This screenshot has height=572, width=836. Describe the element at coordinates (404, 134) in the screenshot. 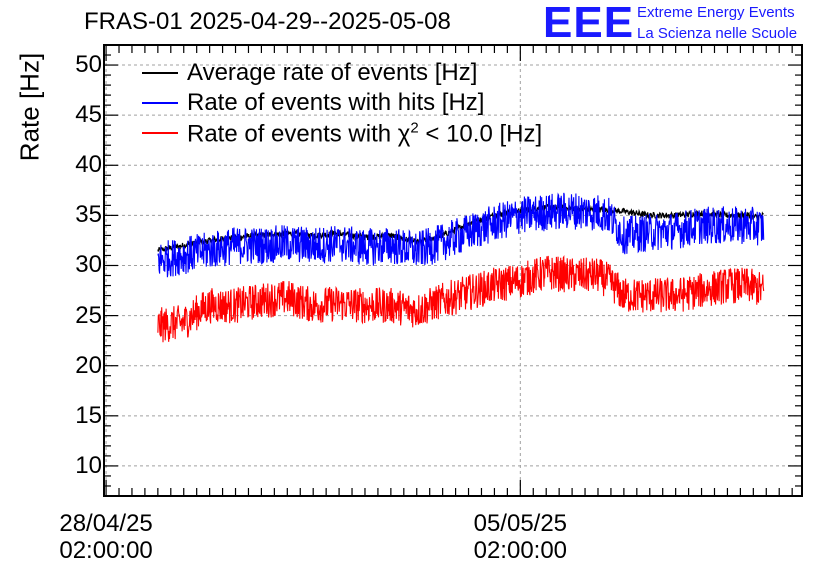

I see `legend-chi-symbol: χ` at that location.